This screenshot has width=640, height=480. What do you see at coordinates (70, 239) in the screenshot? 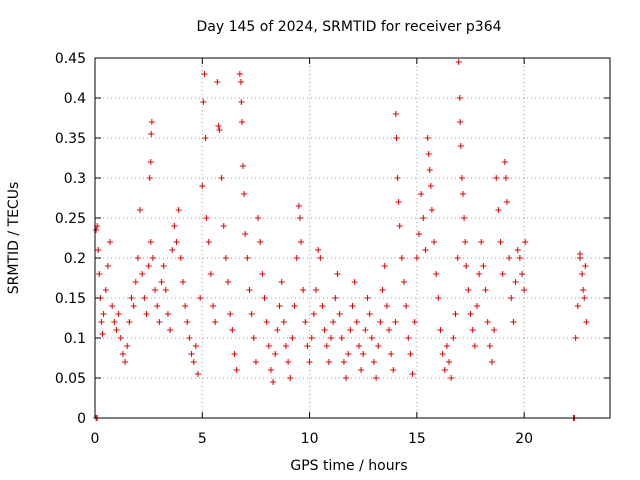
I see `y-tick-labels: 0 0.05 0.1 0.15 0.2 0.25 0.3 0.35 0.4 0.45` at bounding box center [70, 239].